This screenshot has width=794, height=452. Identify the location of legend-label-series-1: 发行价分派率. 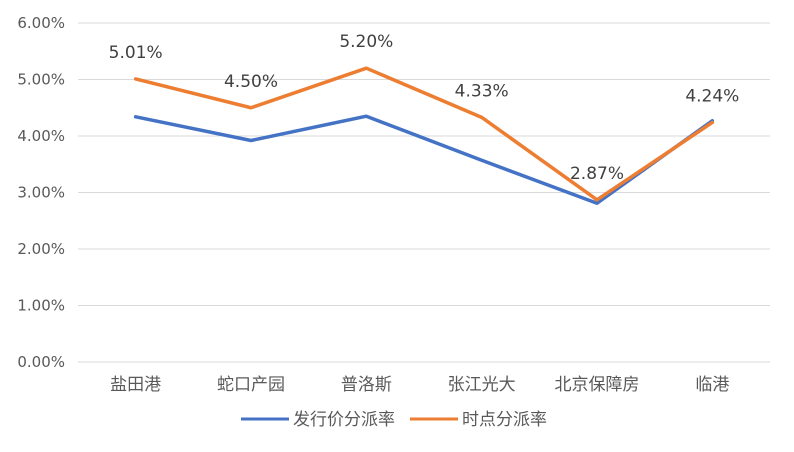
(344, 420).